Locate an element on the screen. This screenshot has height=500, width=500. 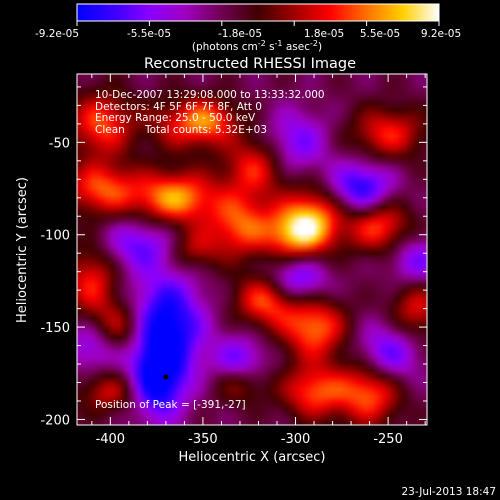
colorbar-tick-label: 1.8e-05 is located at coordinates (324, 34).